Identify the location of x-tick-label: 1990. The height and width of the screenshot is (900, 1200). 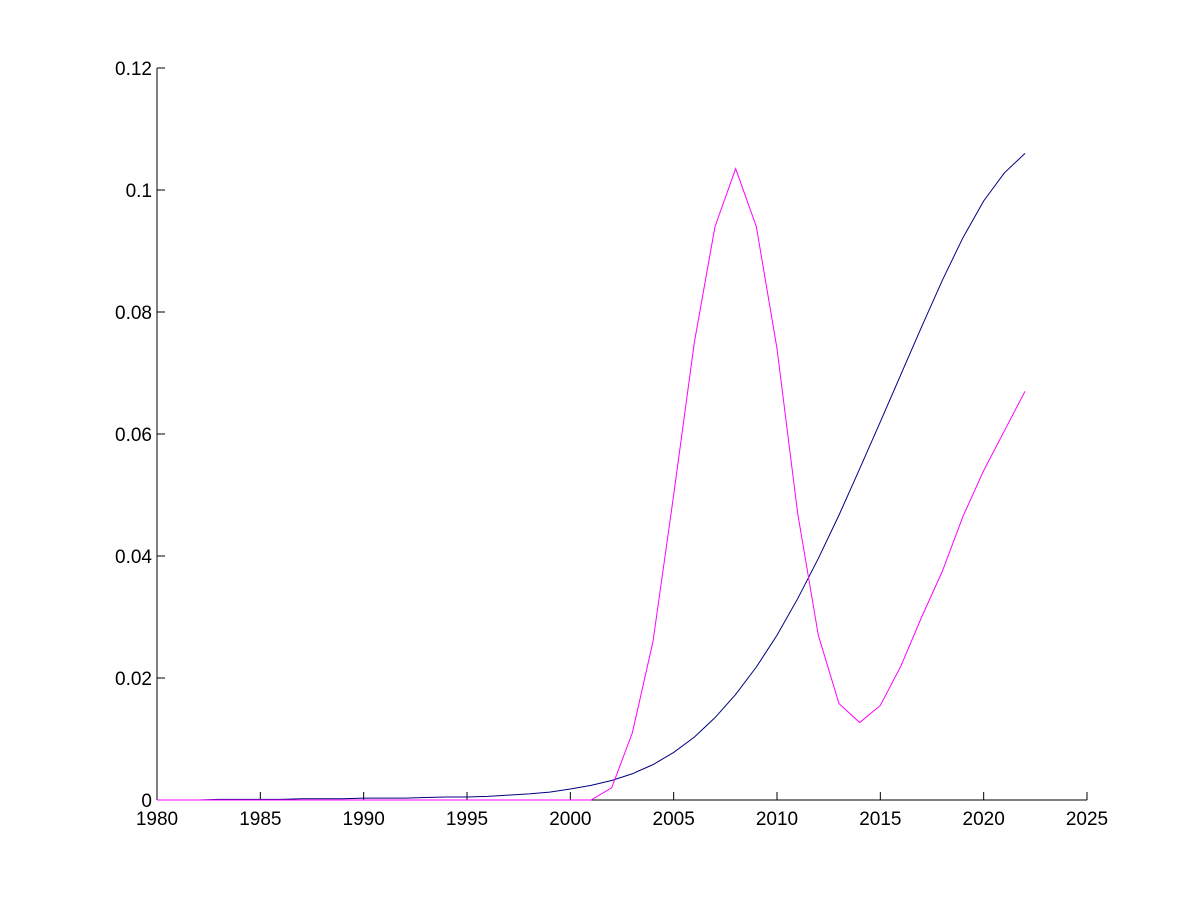
(364, 819).